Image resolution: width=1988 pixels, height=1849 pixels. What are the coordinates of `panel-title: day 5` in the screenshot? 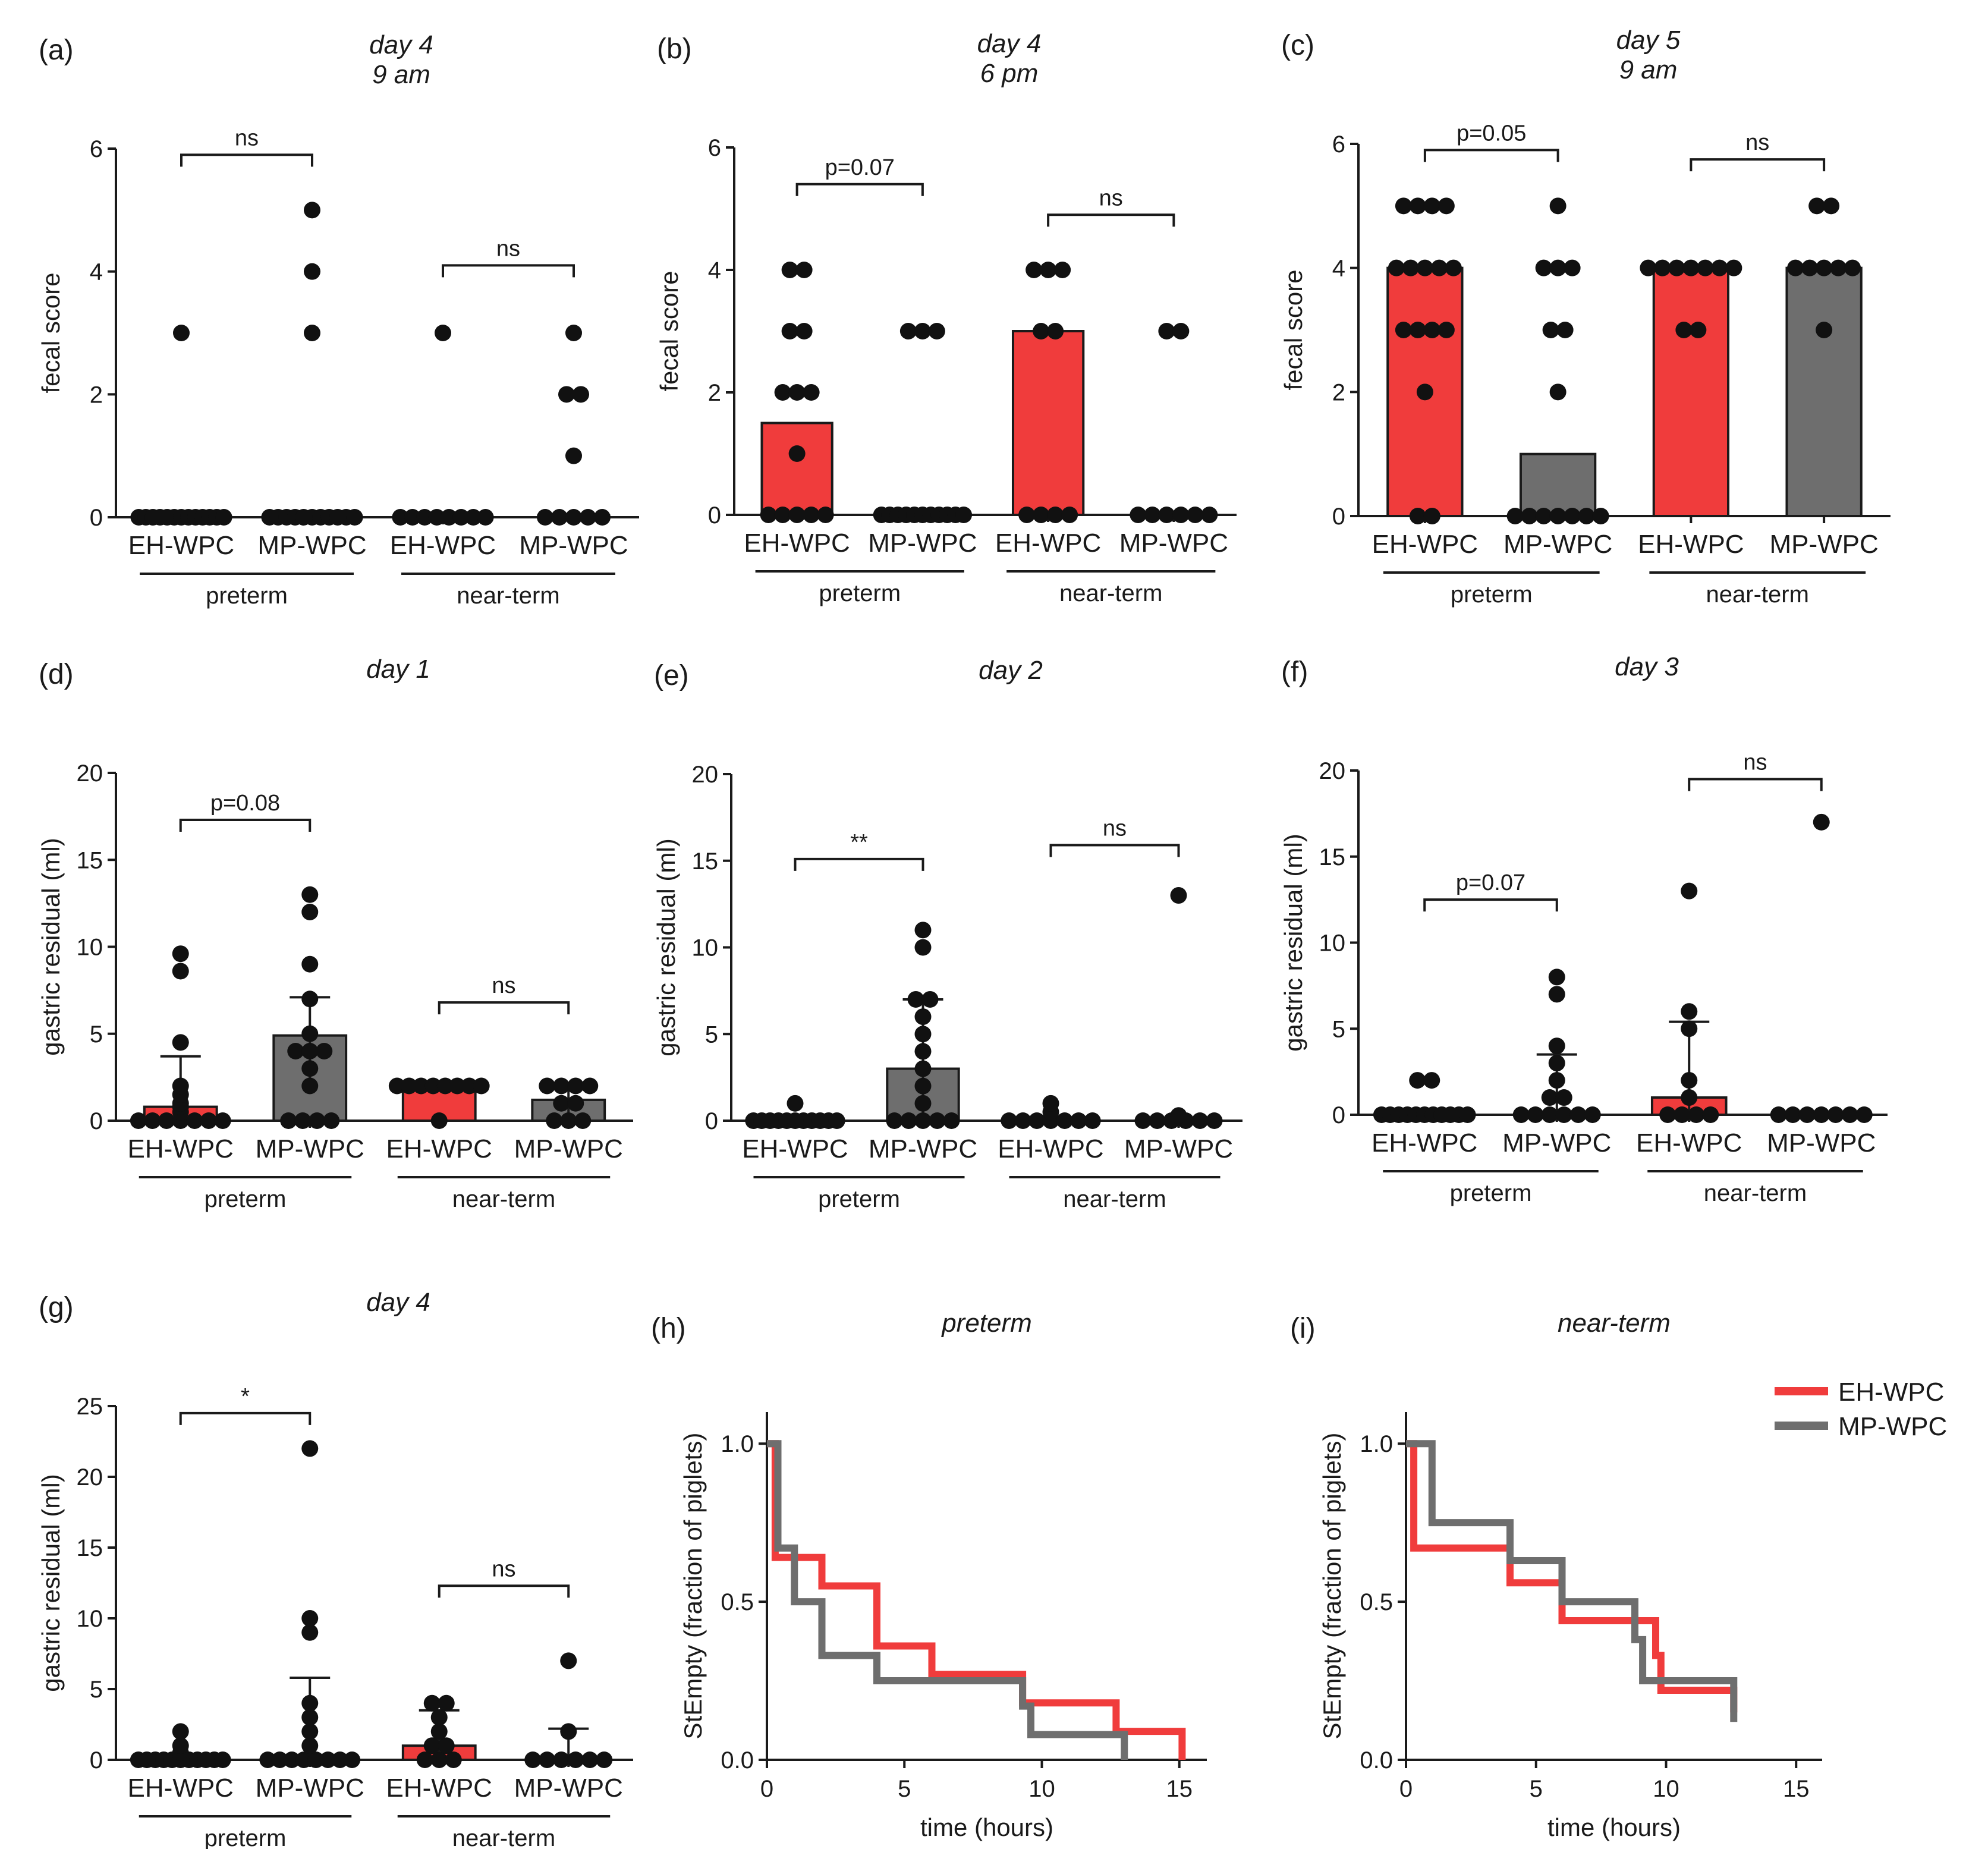 It's located at (1648, 40).